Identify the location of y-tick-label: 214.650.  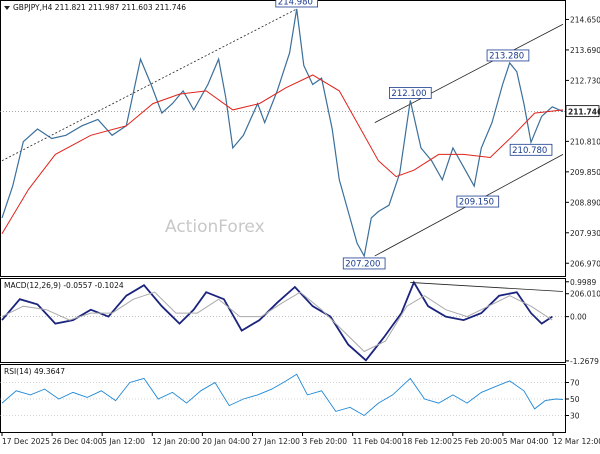
(585, 19).